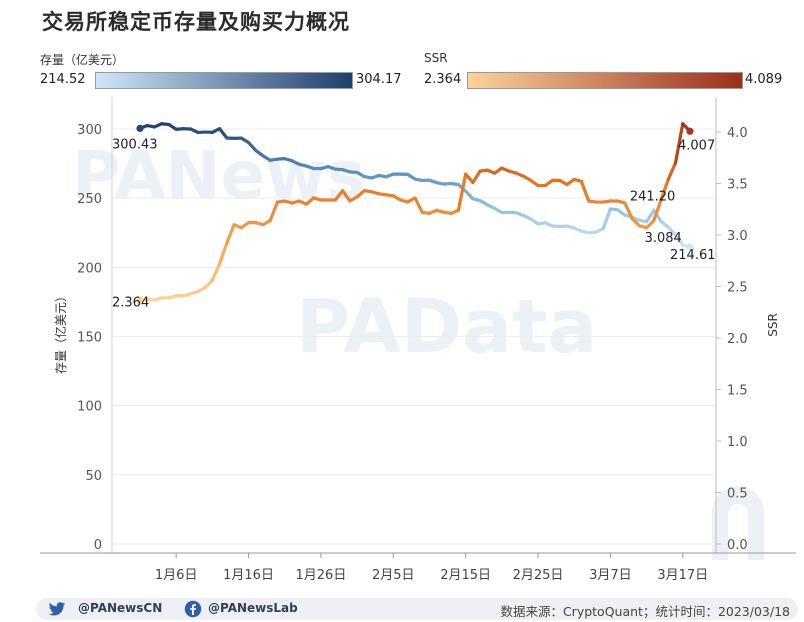  I want to click on facebook-handle: @PANewsLab, so click(253, 608).